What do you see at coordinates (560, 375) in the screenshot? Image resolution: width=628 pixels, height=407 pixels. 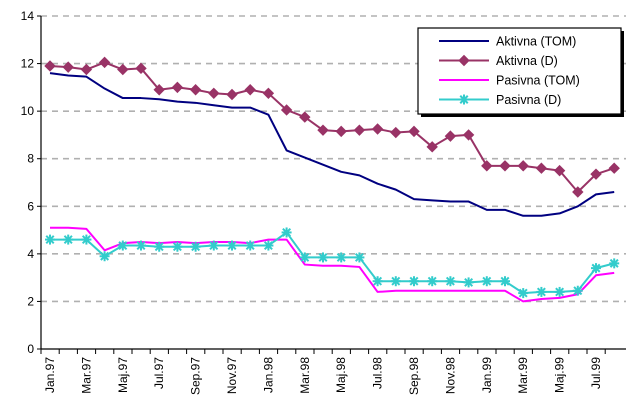 I see `x-tick-label: Maj.99` at bounding box center [560, 375].